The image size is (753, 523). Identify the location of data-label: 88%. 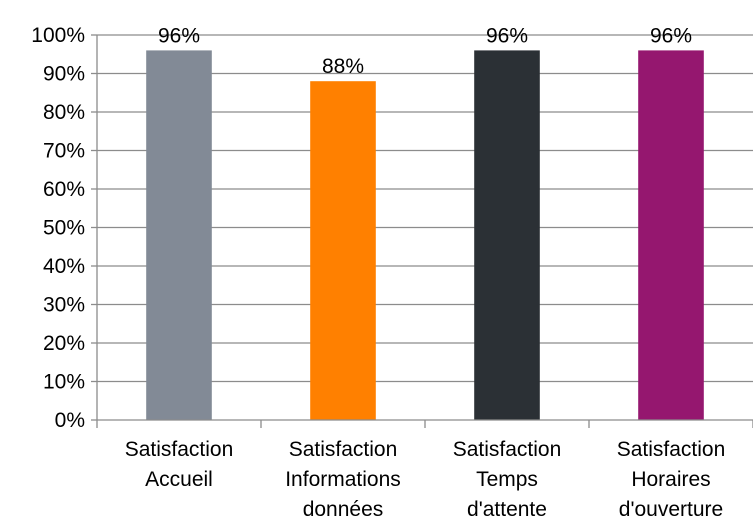
(343, 66).